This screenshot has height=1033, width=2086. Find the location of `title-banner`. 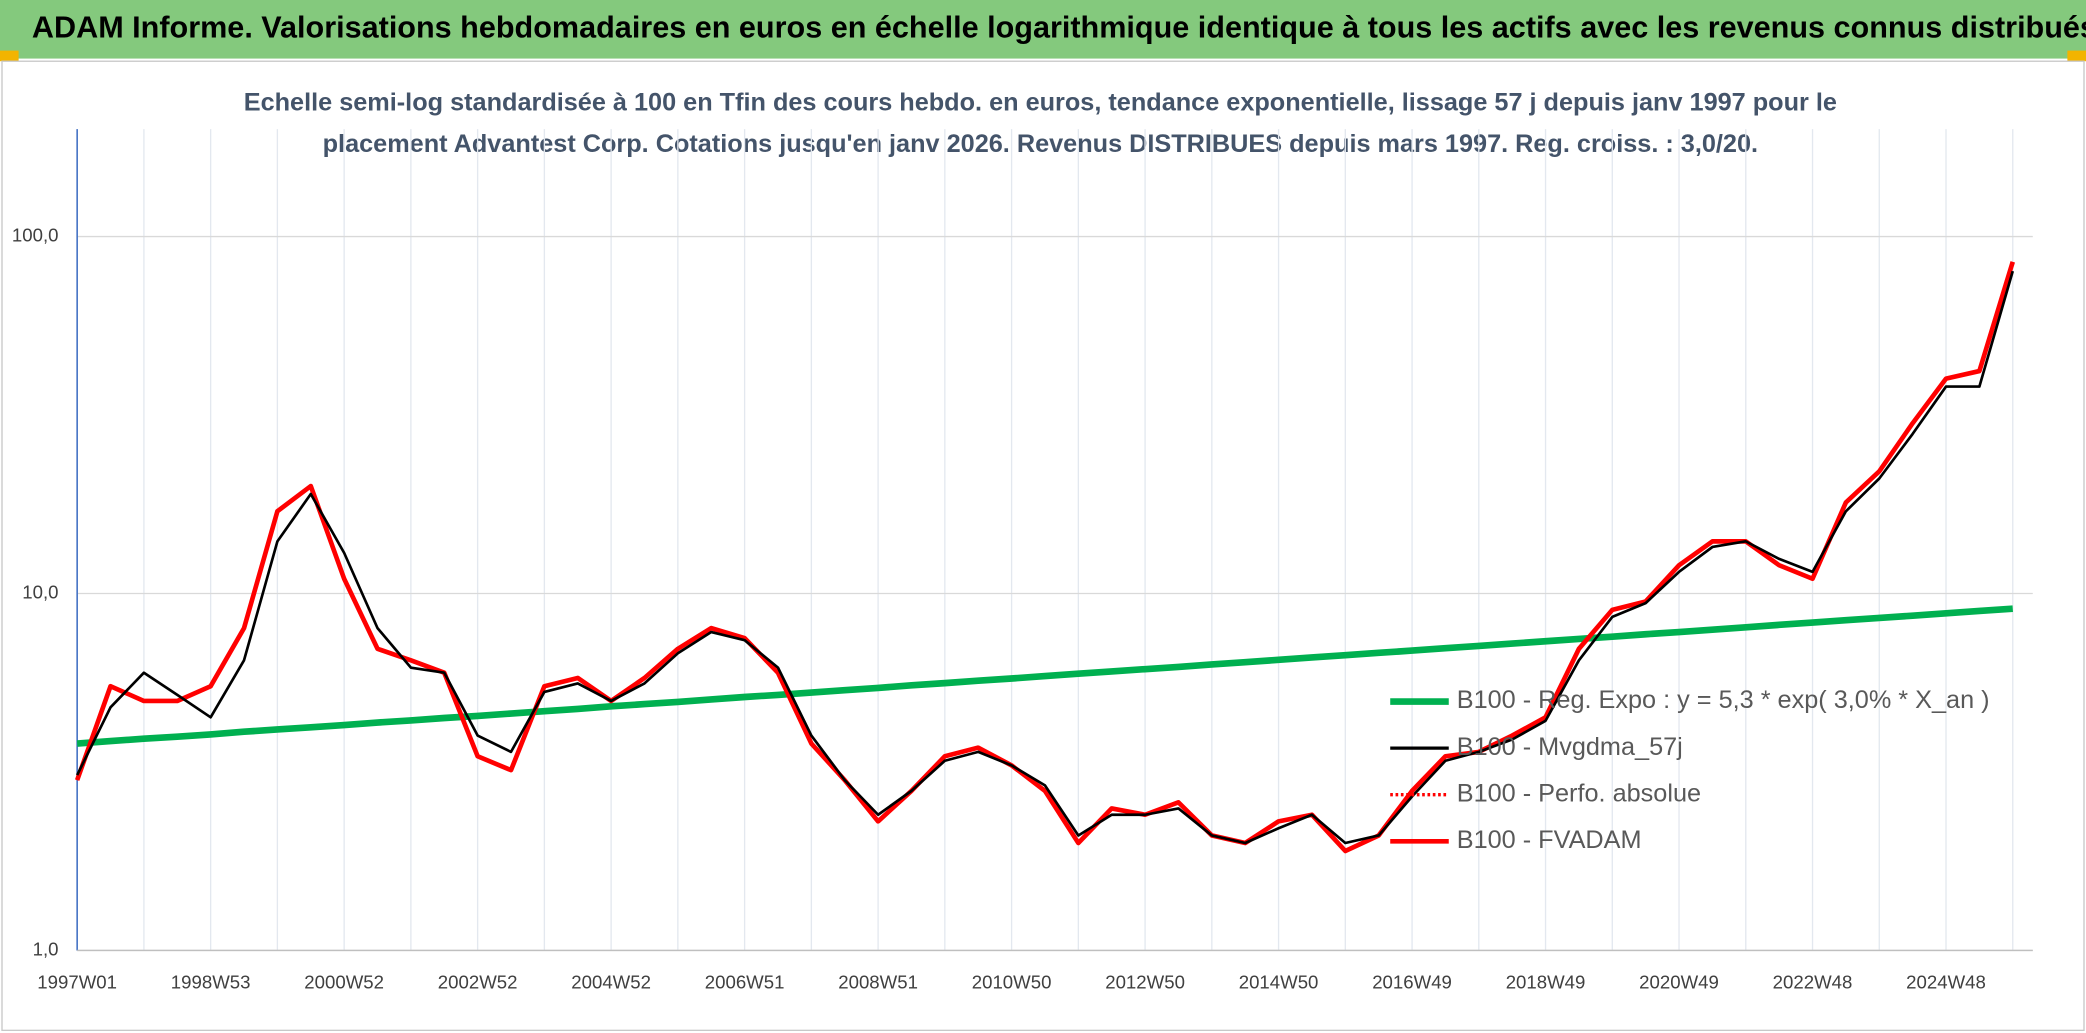

title-banner is located at coordinates (1043, 29).